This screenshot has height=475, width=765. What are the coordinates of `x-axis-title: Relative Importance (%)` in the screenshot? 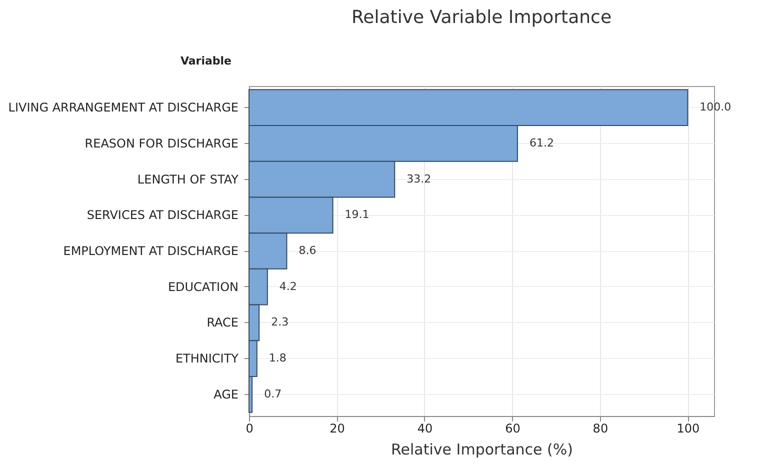 It's located at (482, 449).